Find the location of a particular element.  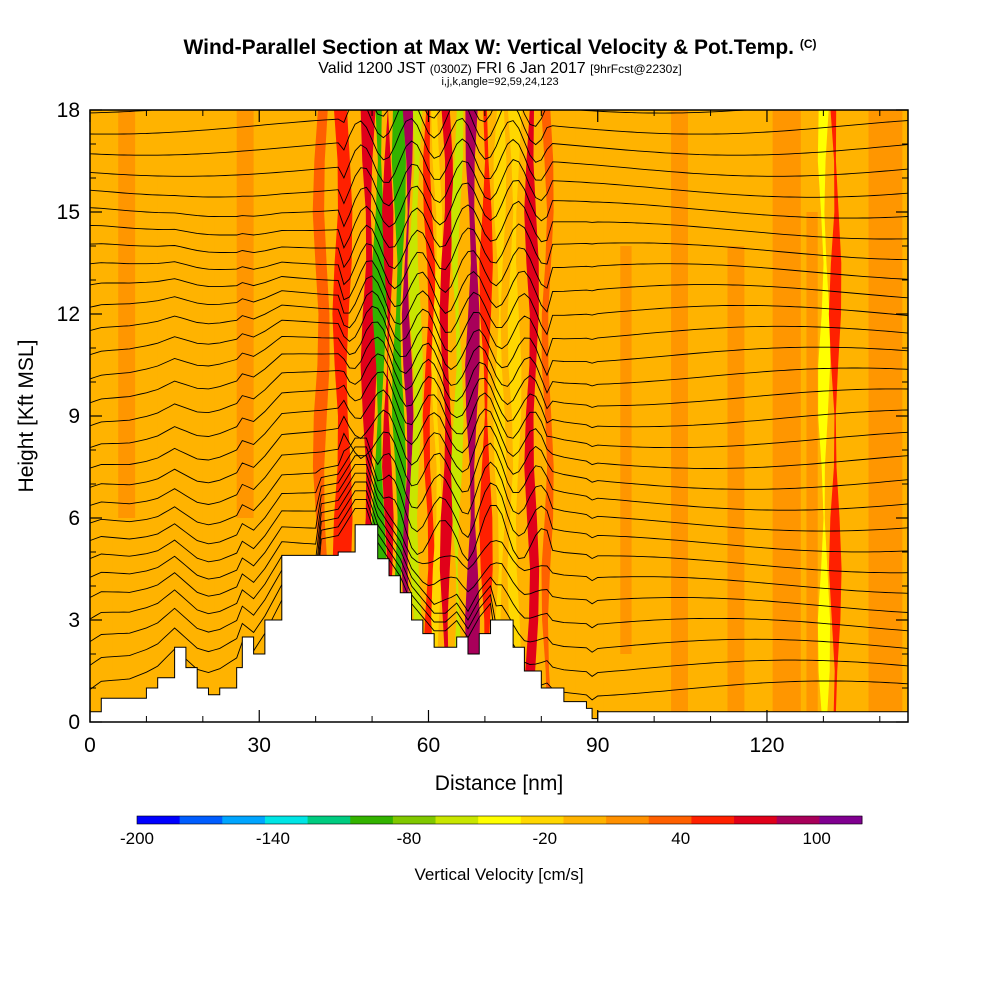

y-tick-label: 18 is located at coordinates (68, 110).